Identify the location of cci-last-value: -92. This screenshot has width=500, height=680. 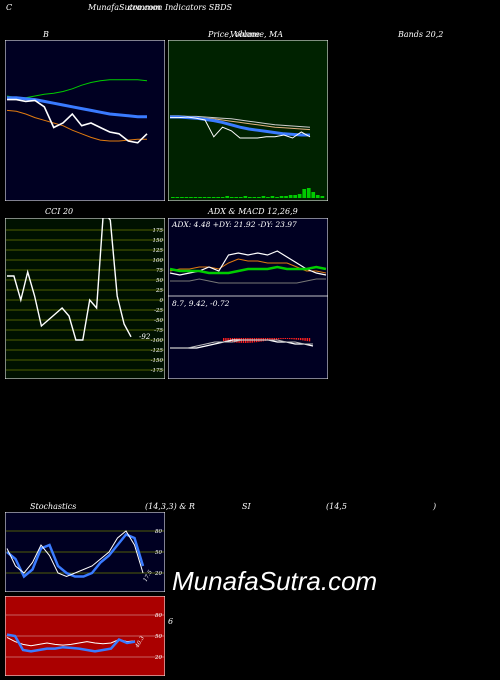
(145, 337).